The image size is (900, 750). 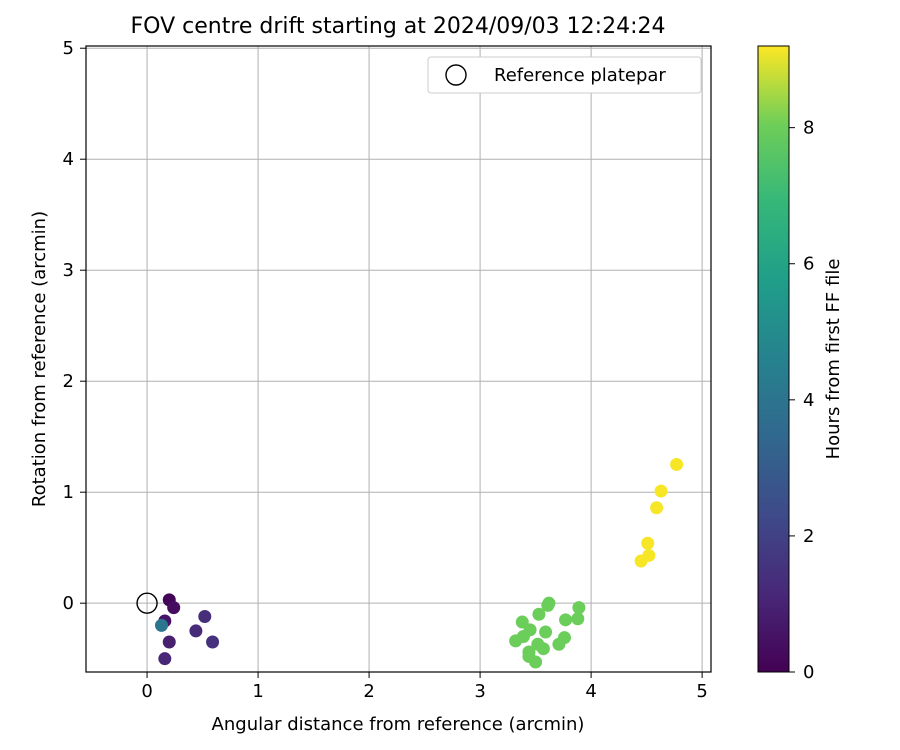 I want to click on colorbar-ticks: 0 2 4 6 8, so click(x=801, y=400).